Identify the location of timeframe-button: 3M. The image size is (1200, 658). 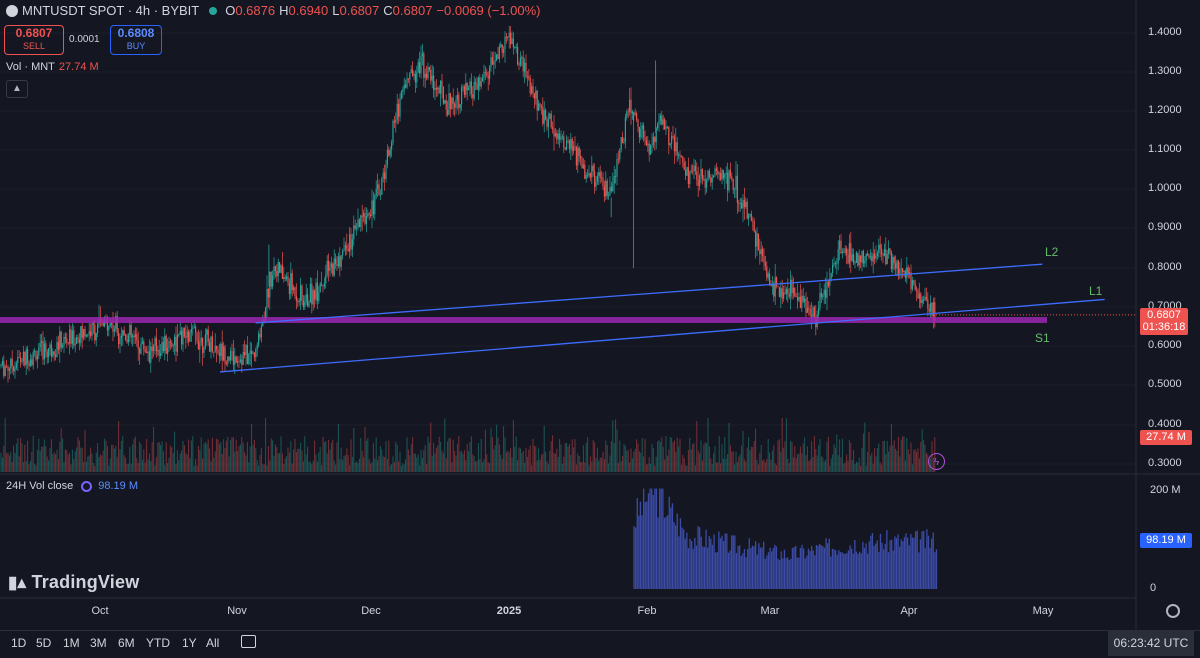
(98, 643).